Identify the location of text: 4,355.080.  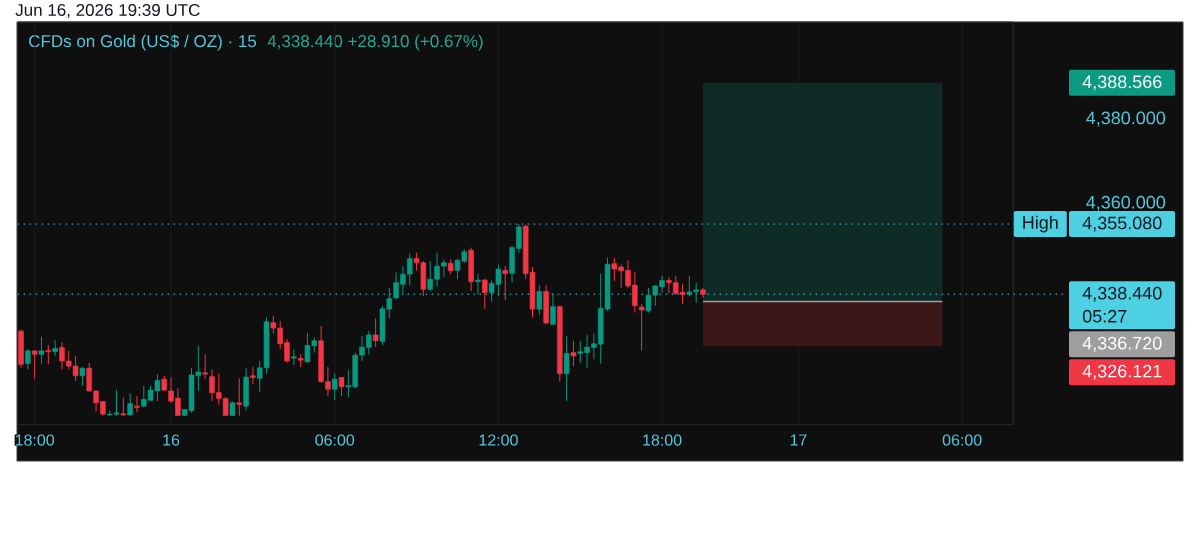
(1122, 224).